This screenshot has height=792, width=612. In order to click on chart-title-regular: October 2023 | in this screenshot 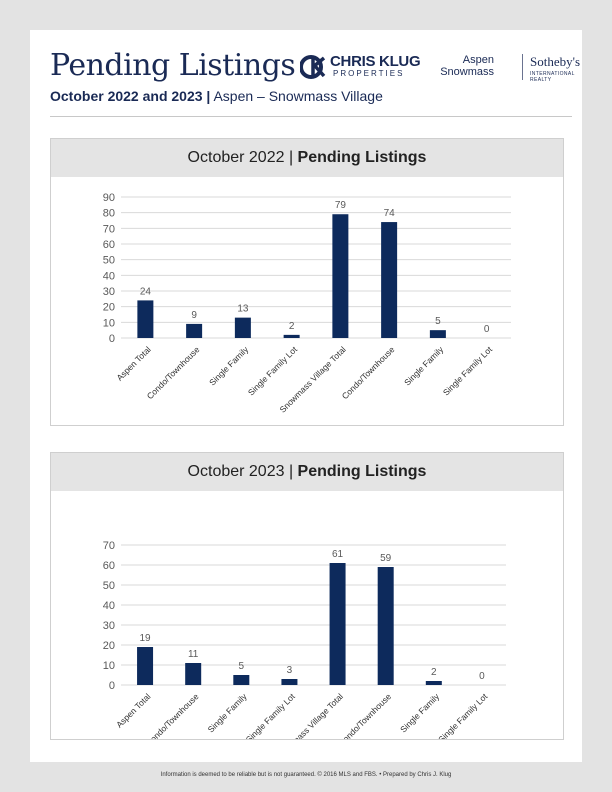, I will do `click(242, 471)`.